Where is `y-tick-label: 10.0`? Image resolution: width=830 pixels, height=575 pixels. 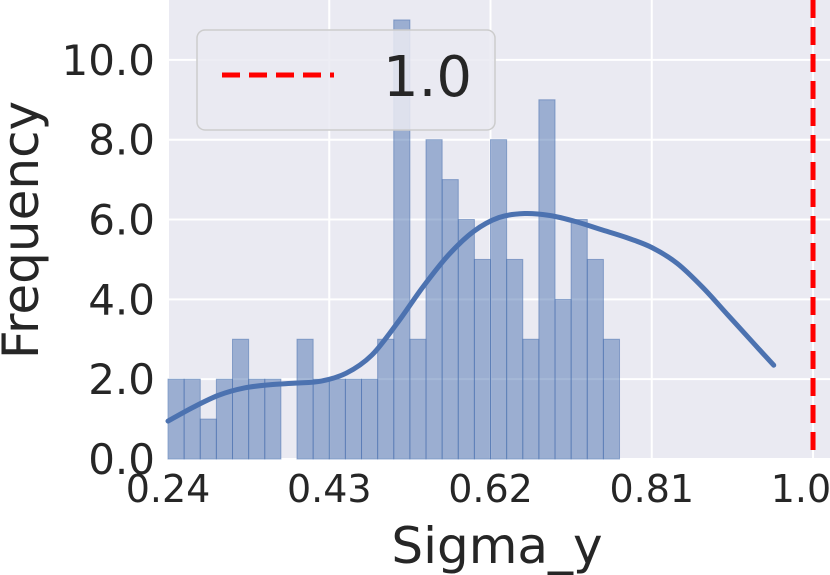
y-tick-label: 10.0 is located at coordinates (108, 60).